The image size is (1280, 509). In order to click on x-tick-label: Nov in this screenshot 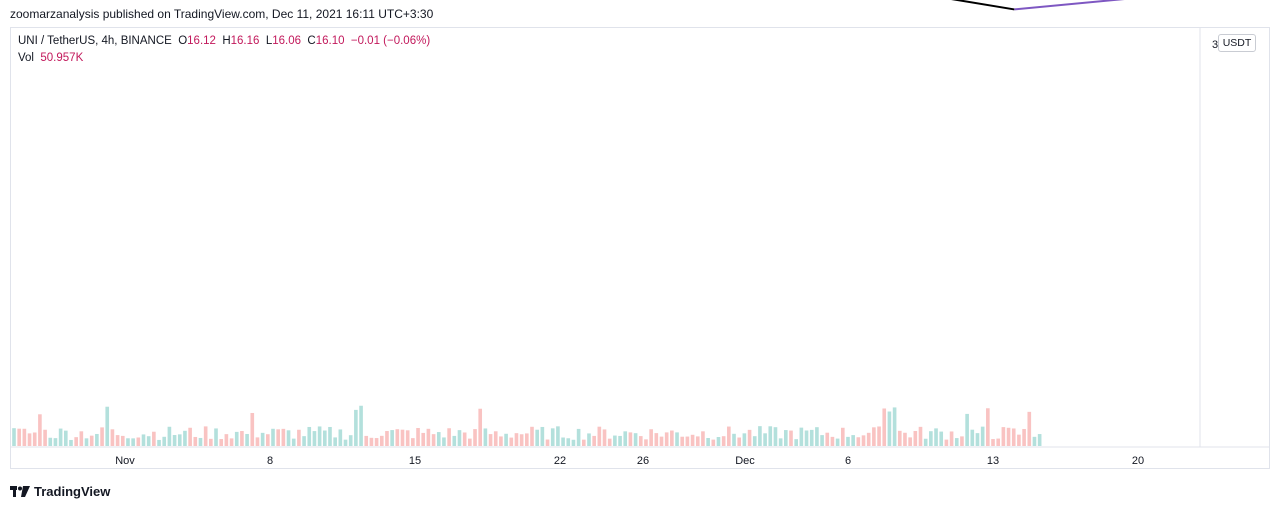, I will do `click(125, 461)`.